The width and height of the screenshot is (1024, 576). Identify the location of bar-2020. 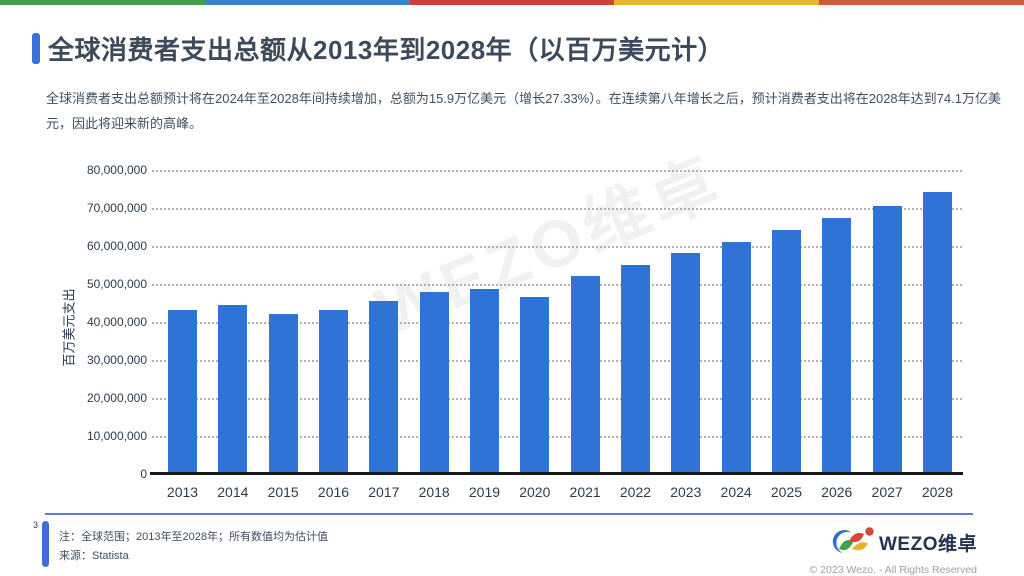
(535, 384).